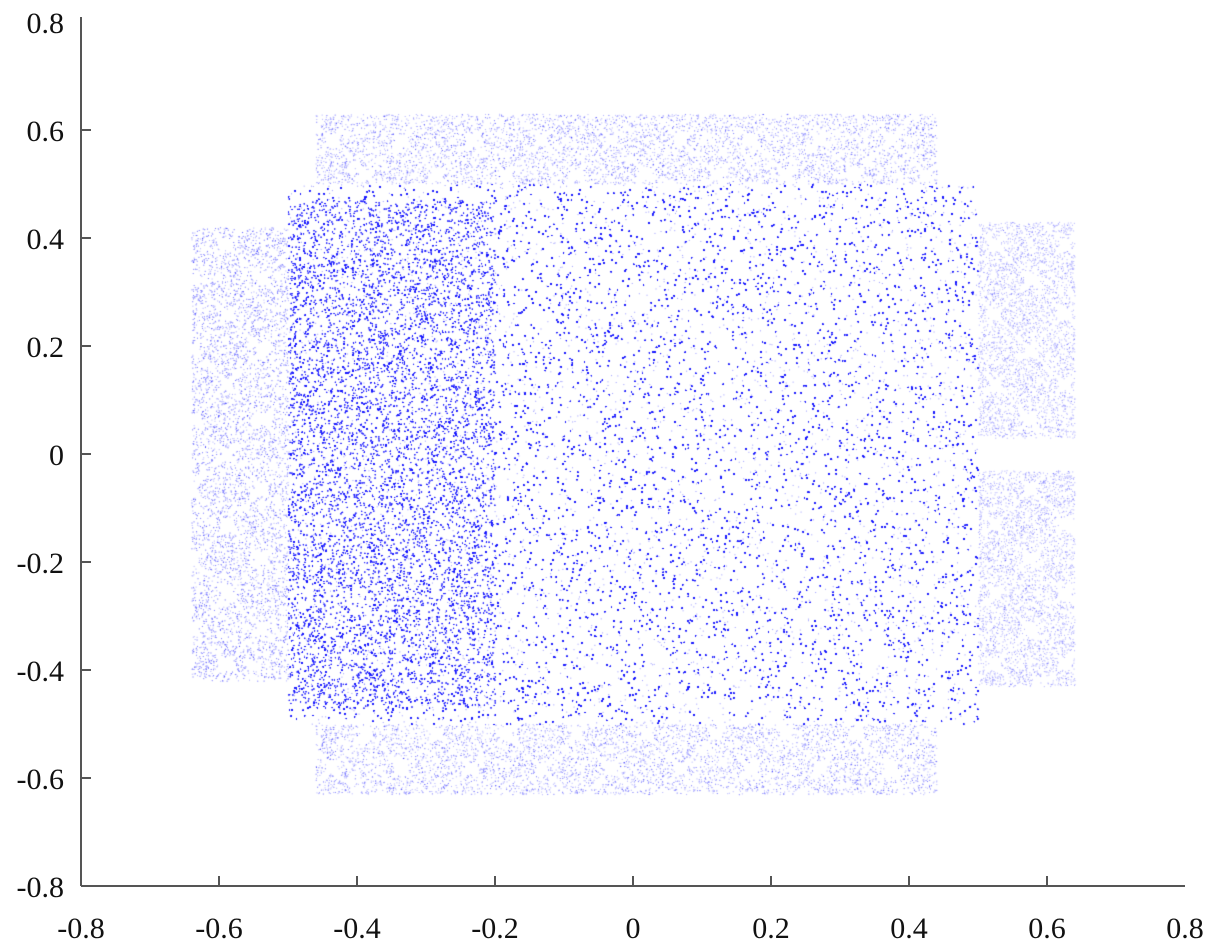 The width and height of the screenshot is (1210, 945). I want to click on y-tick-label: -0.8, so click(41, 887).